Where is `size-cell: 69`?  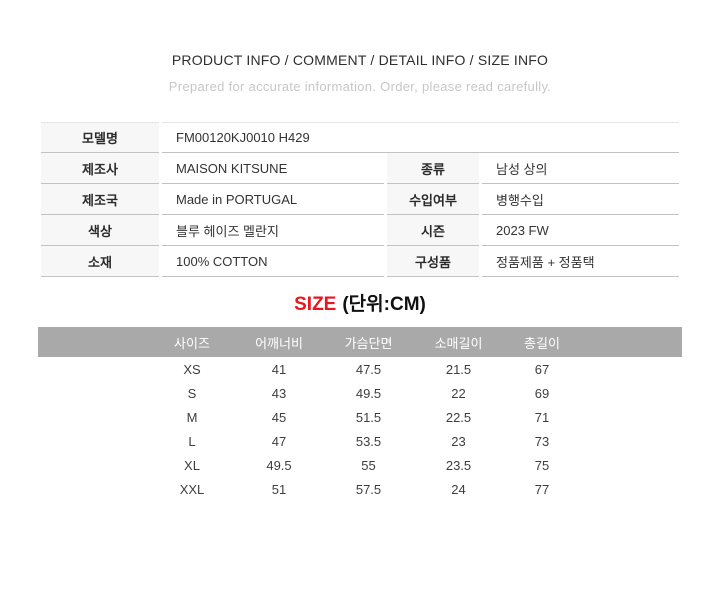 size-cell: 69 is located at coordinates (542, 393).